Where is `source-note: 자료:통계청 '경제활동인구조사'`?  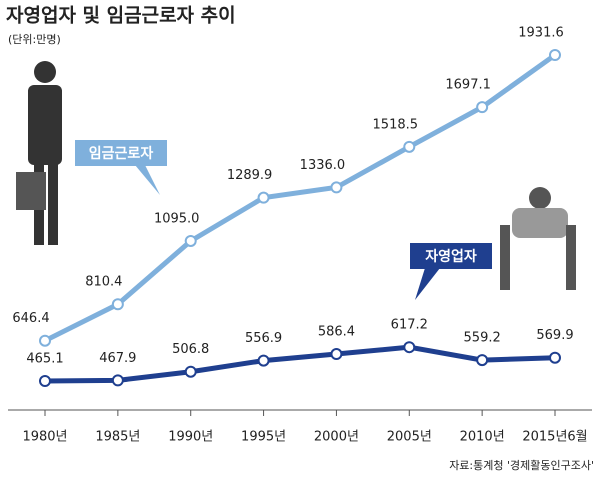 source-note: 자료:통계청 '경제활동인구조사' is located at coordinates (521, 465).